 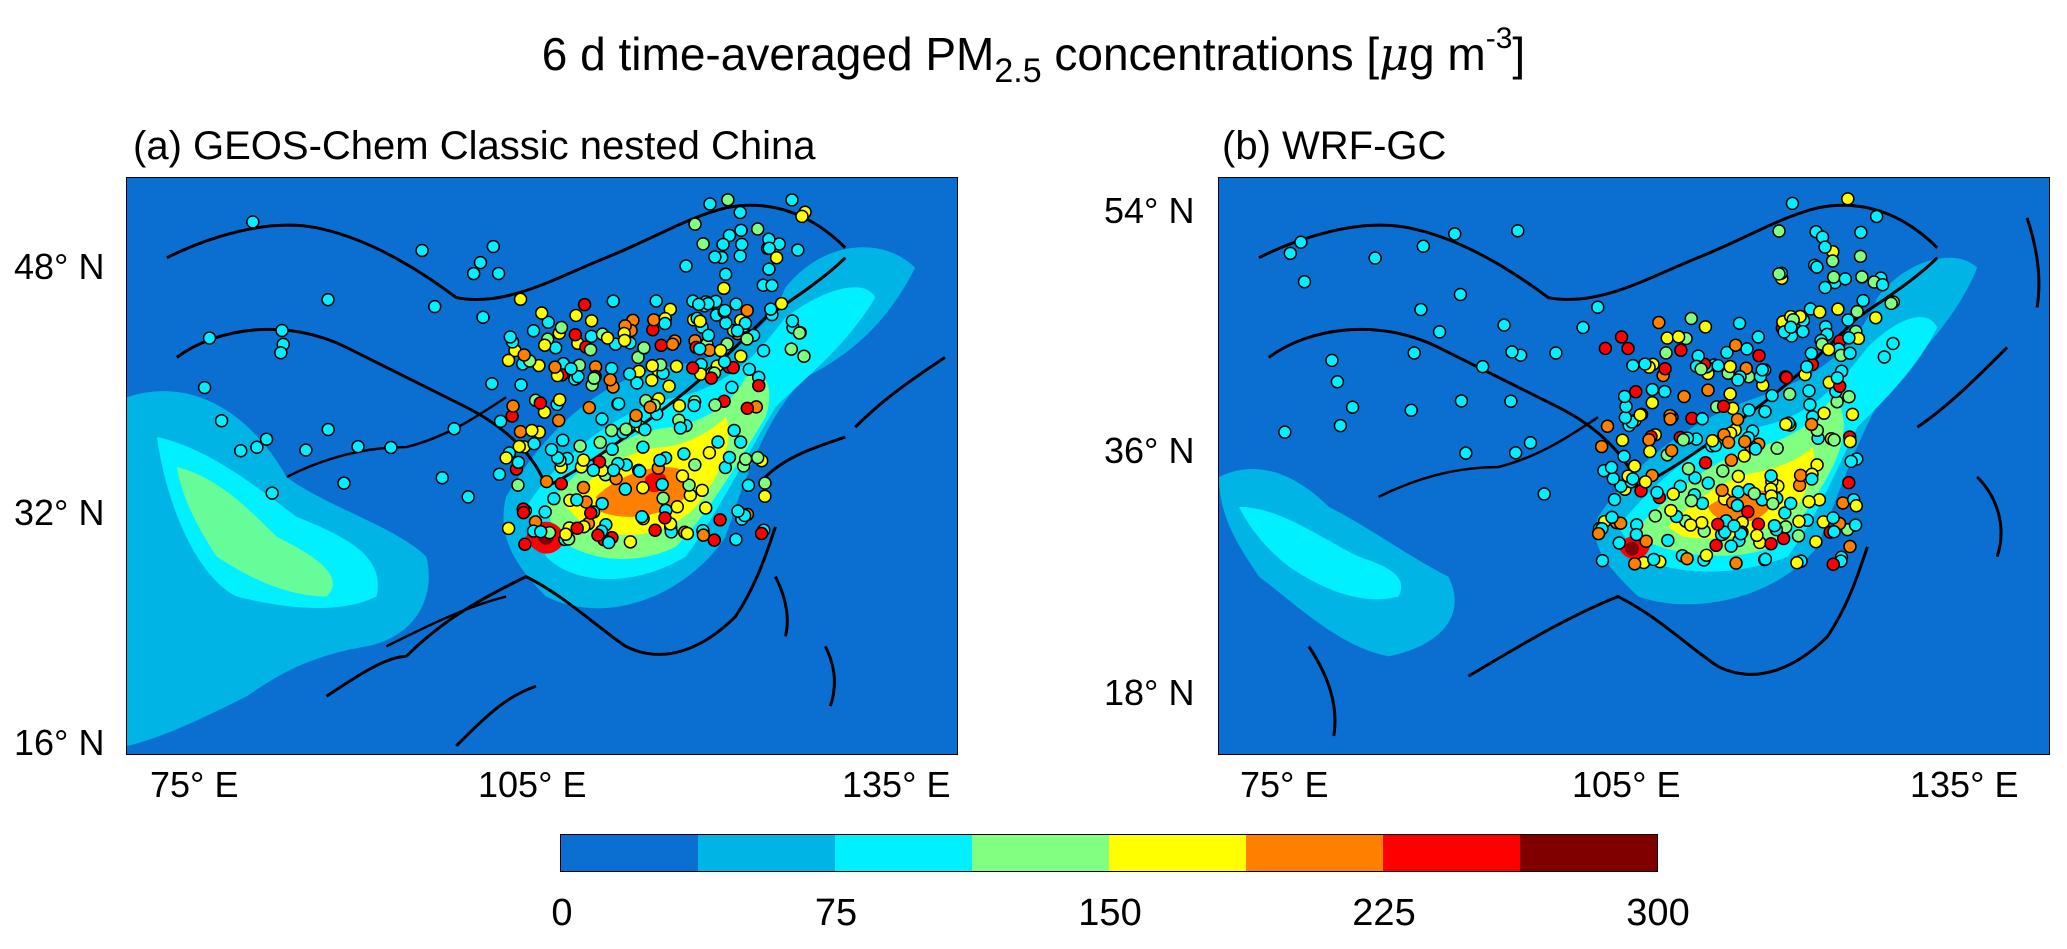 What do you see at coordinates (1384, 913) in the screenshot?
I see `colorbar-tick-3: 225` at bounding box center [1384, 913].